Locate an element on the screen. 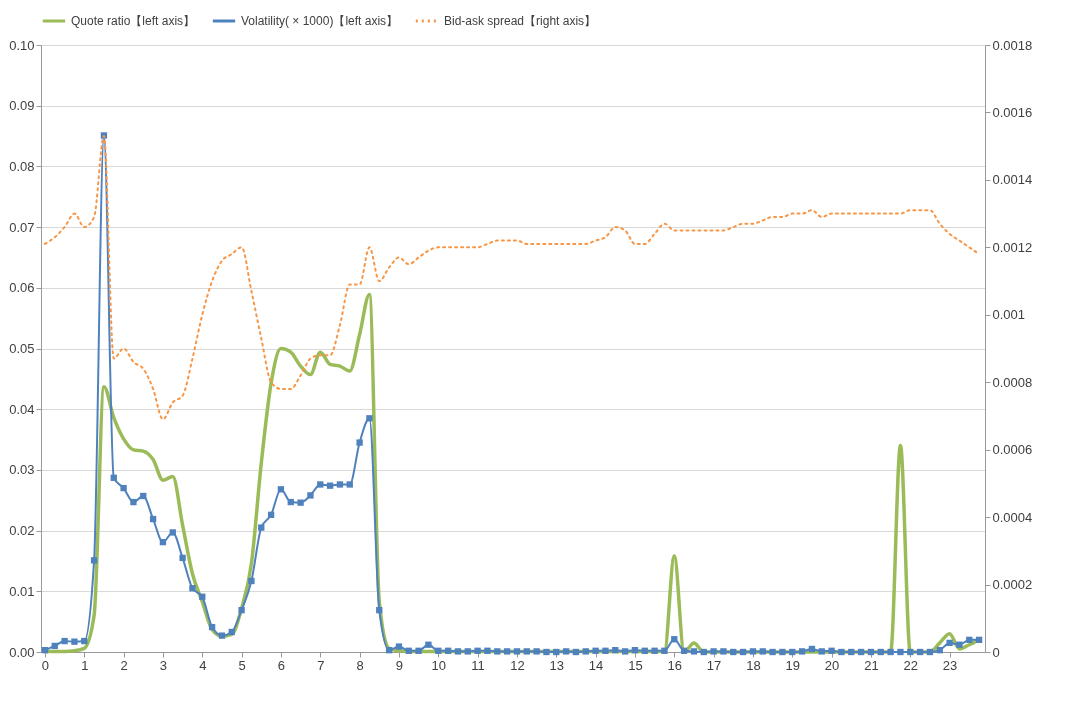 This screenshot has height=701, width=1067. x-tick-label: 2 is located at coordinates (124, 665).